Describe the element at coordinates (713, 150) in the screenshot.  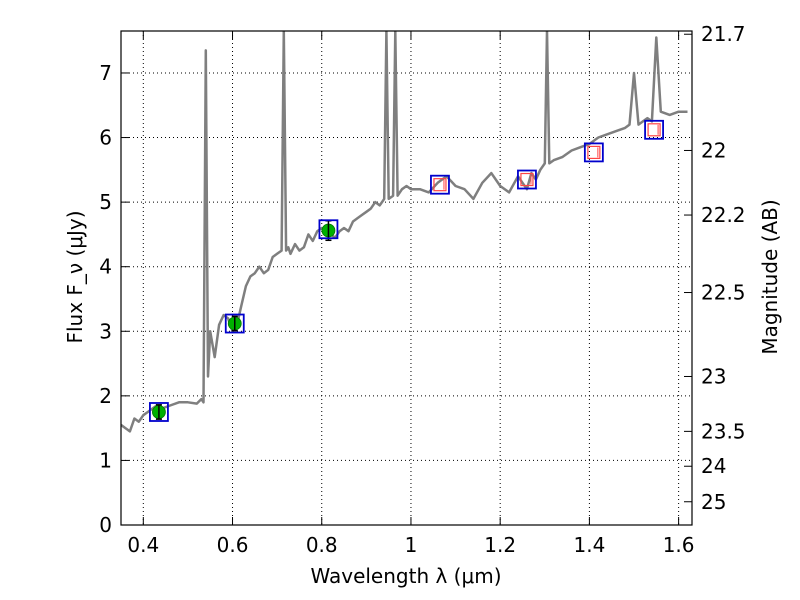
I see `y2-tick-label: 22` at that location.